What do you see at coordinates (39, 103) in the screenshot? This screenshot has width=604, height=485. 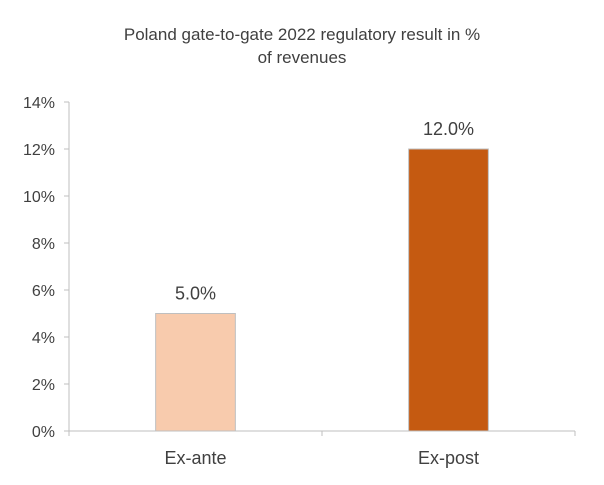 I see `y-tick-label: 14%` at bounding box center [39, 103].